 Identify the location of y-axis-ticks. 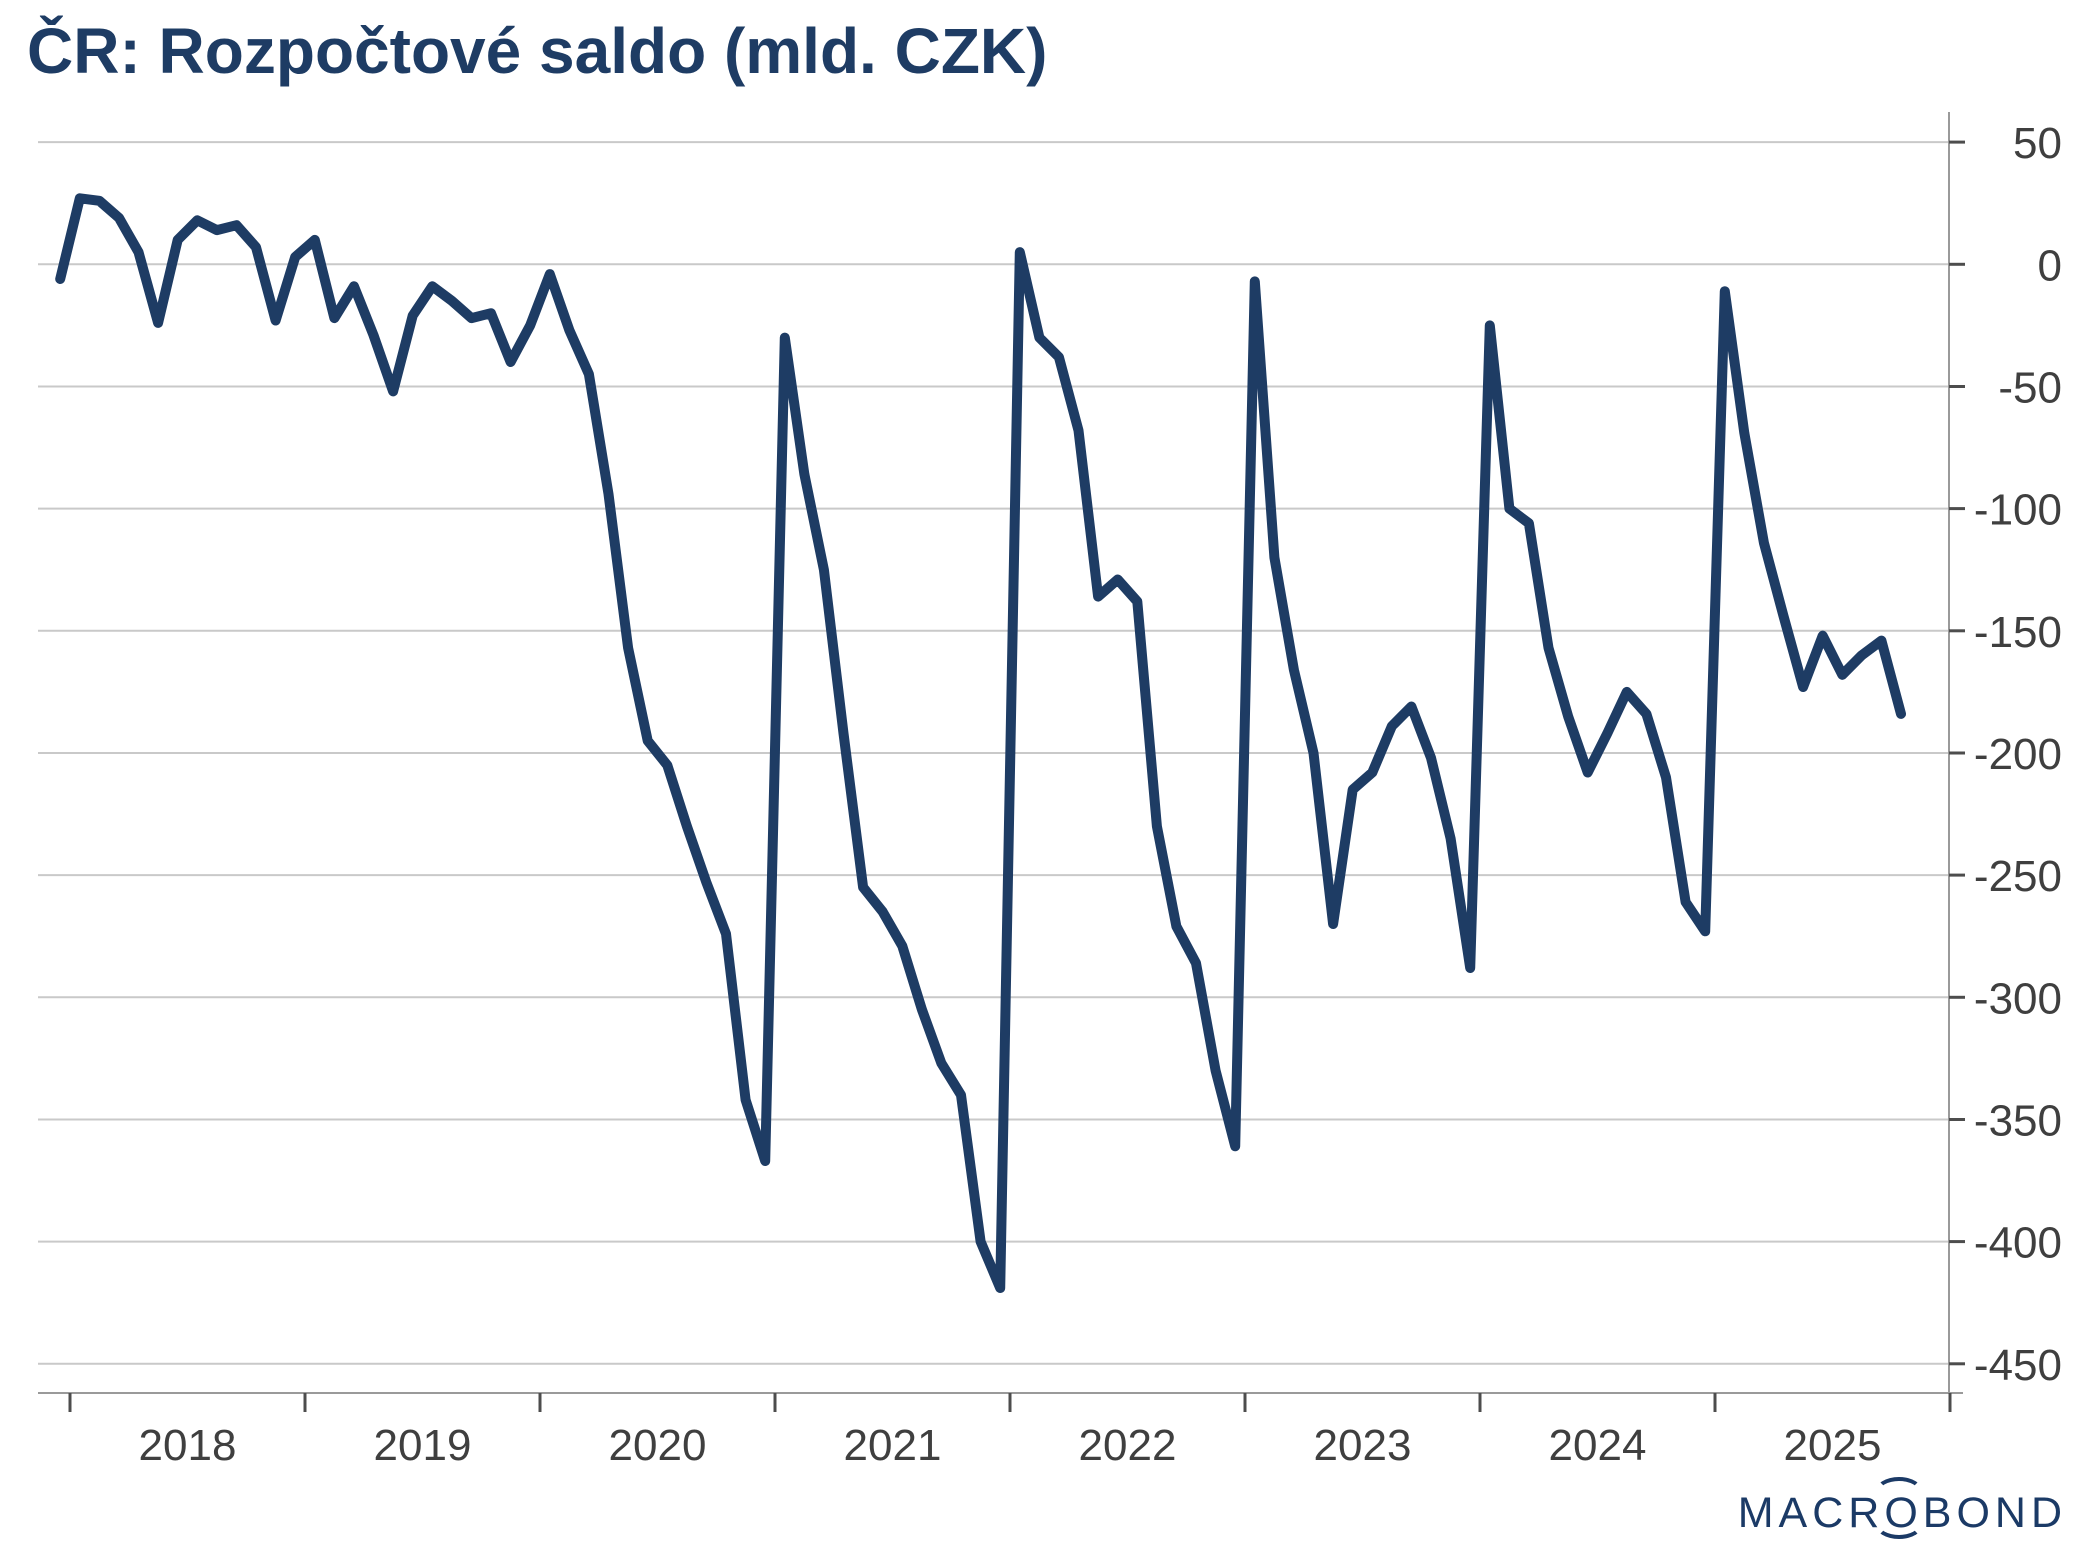
(1957, 753).